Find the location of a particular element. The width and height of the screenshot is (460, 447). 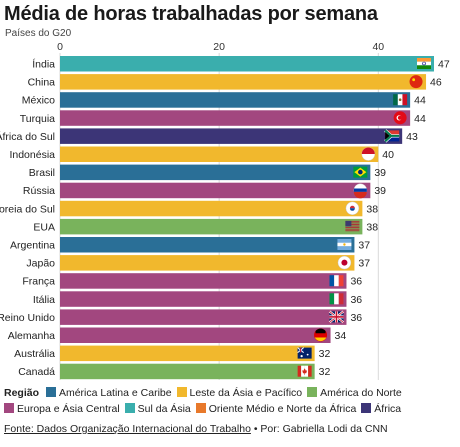

flag-mexico-icon is located at coordinates (400, 100).